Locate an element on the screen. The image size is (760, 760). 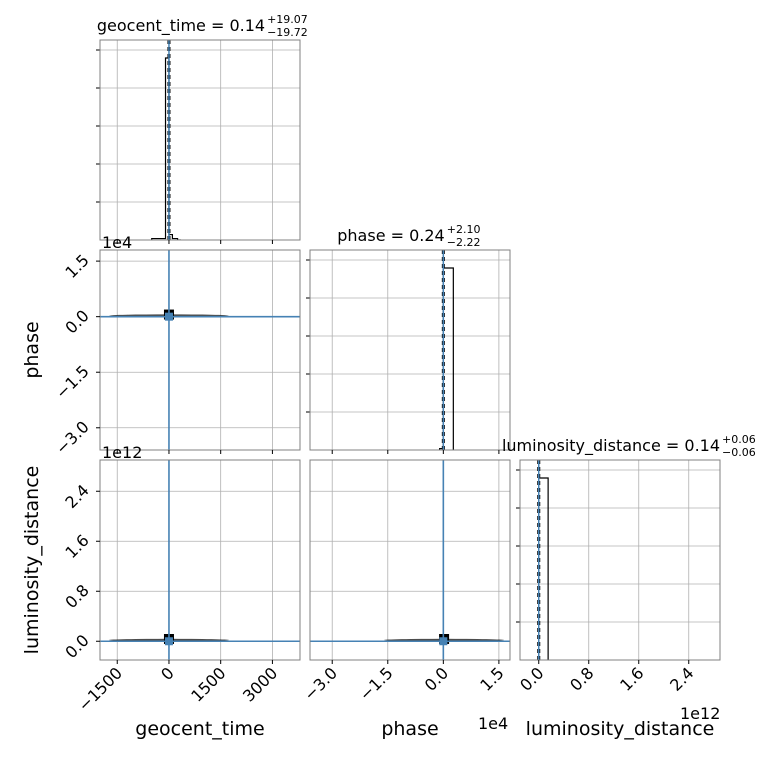
y-tick-label: 2.4 is located at coordinates (76, 496).